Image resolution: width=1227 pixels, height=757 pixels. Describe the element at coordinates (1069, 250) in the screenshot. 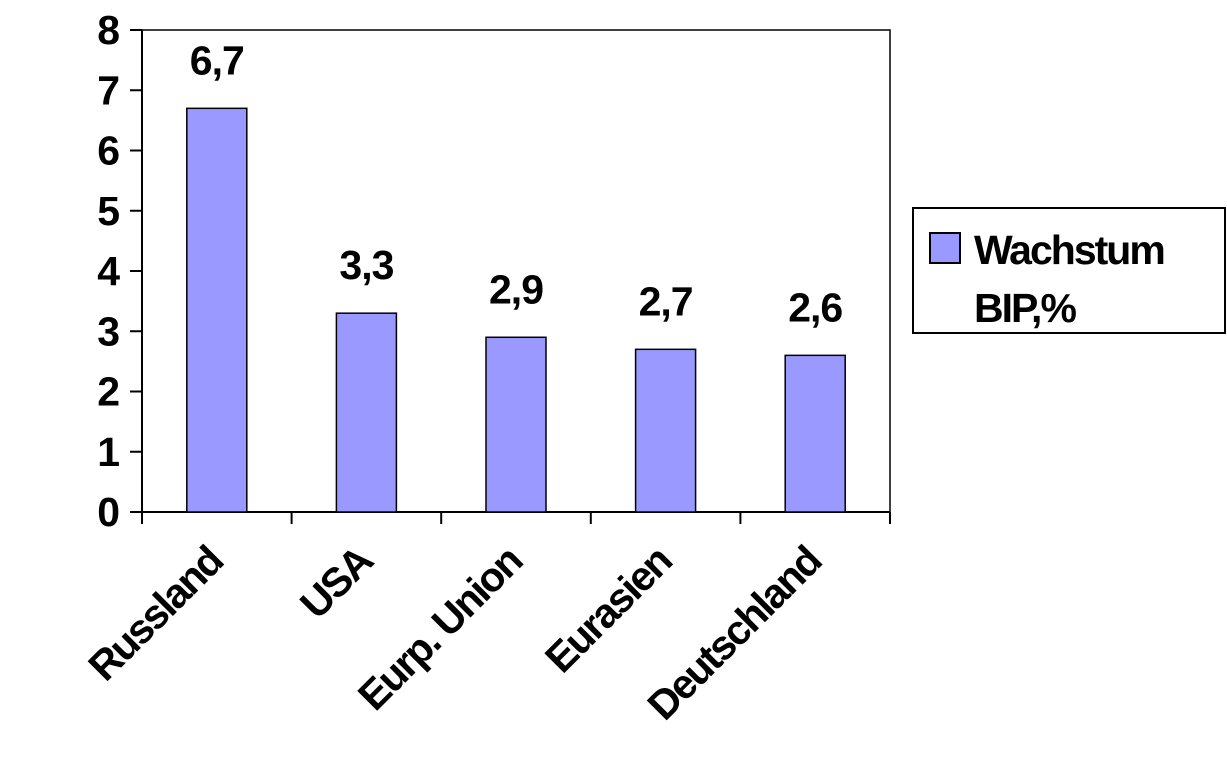

I see `legend-label-line-1: Wachstum` at that location.